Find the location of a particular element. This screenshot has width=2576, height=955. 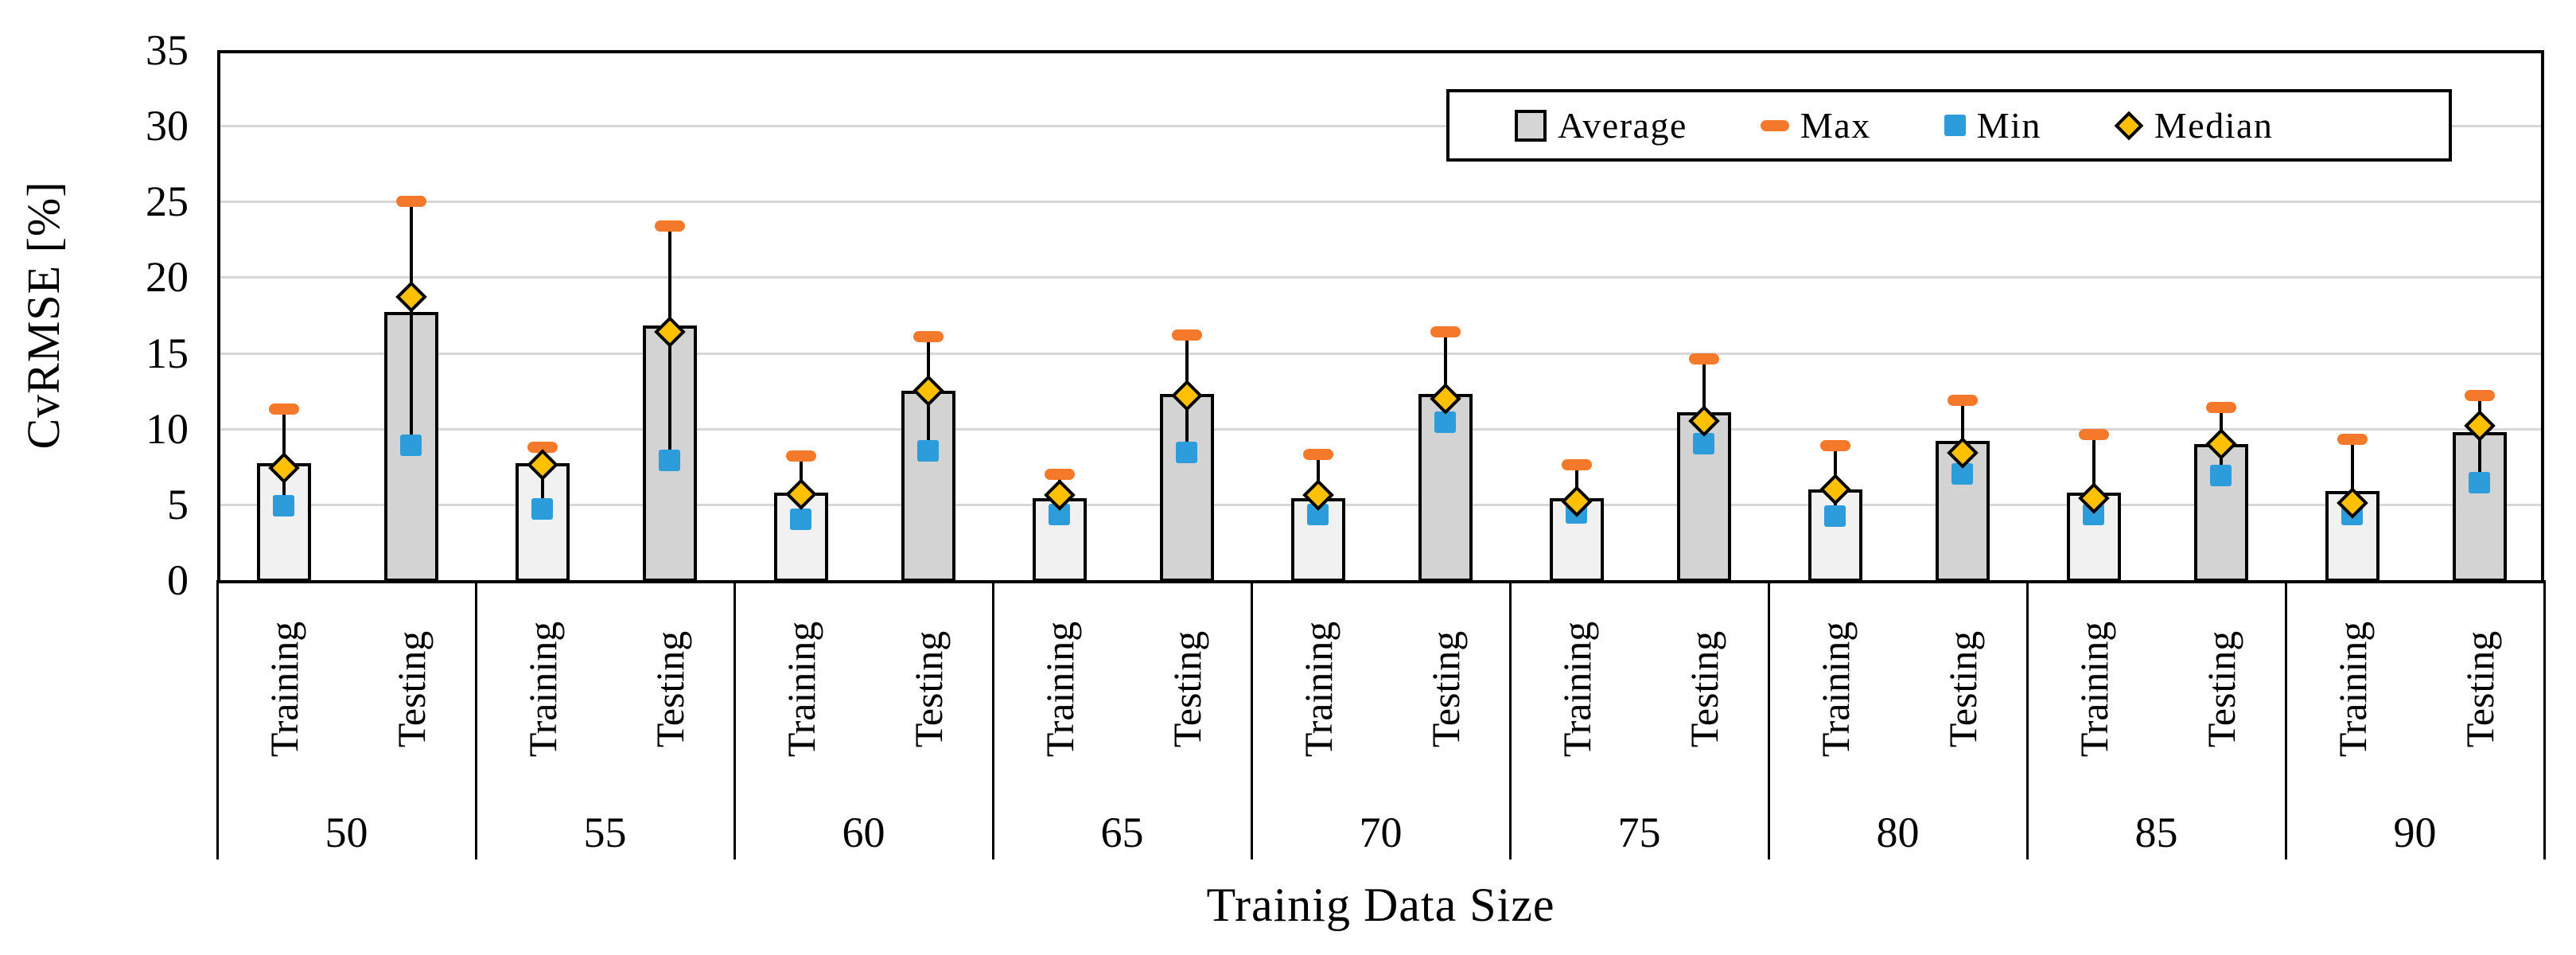

average-legend-marker is located at coordinates (1531, 125).